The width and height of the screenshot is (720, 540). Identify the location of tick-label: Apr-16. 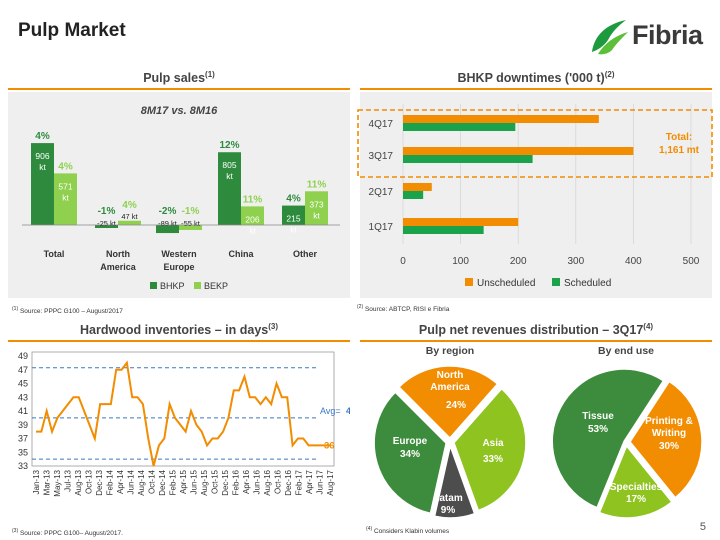
(246, 481).